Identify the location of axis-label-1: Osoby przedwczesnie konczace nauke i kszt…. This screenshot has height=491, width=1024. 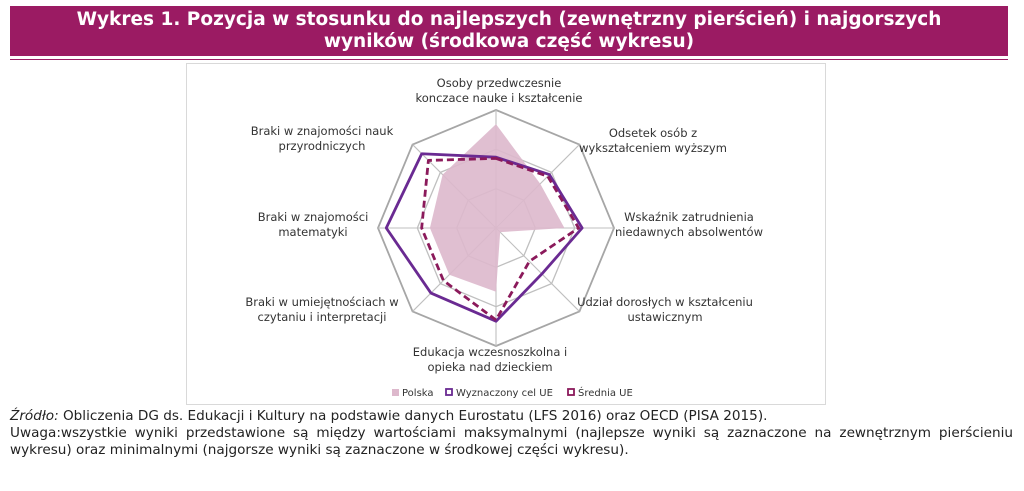
(499, 90).